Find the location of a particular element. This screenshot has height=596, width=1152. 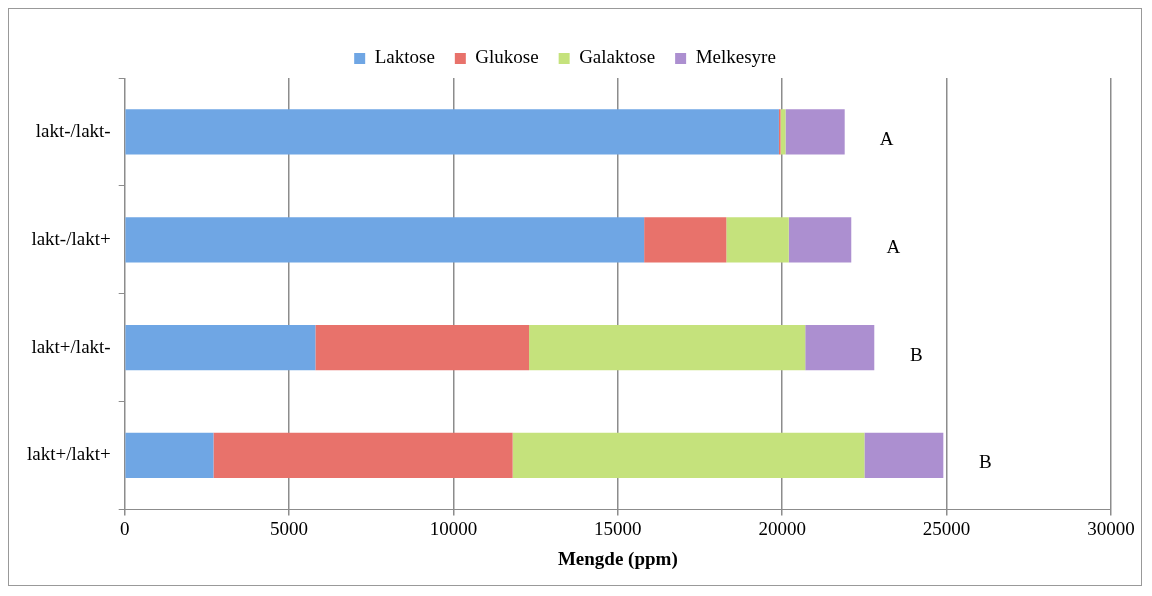

y-tick-label: lakt+/lakt- is located at coordinates (71, 346).